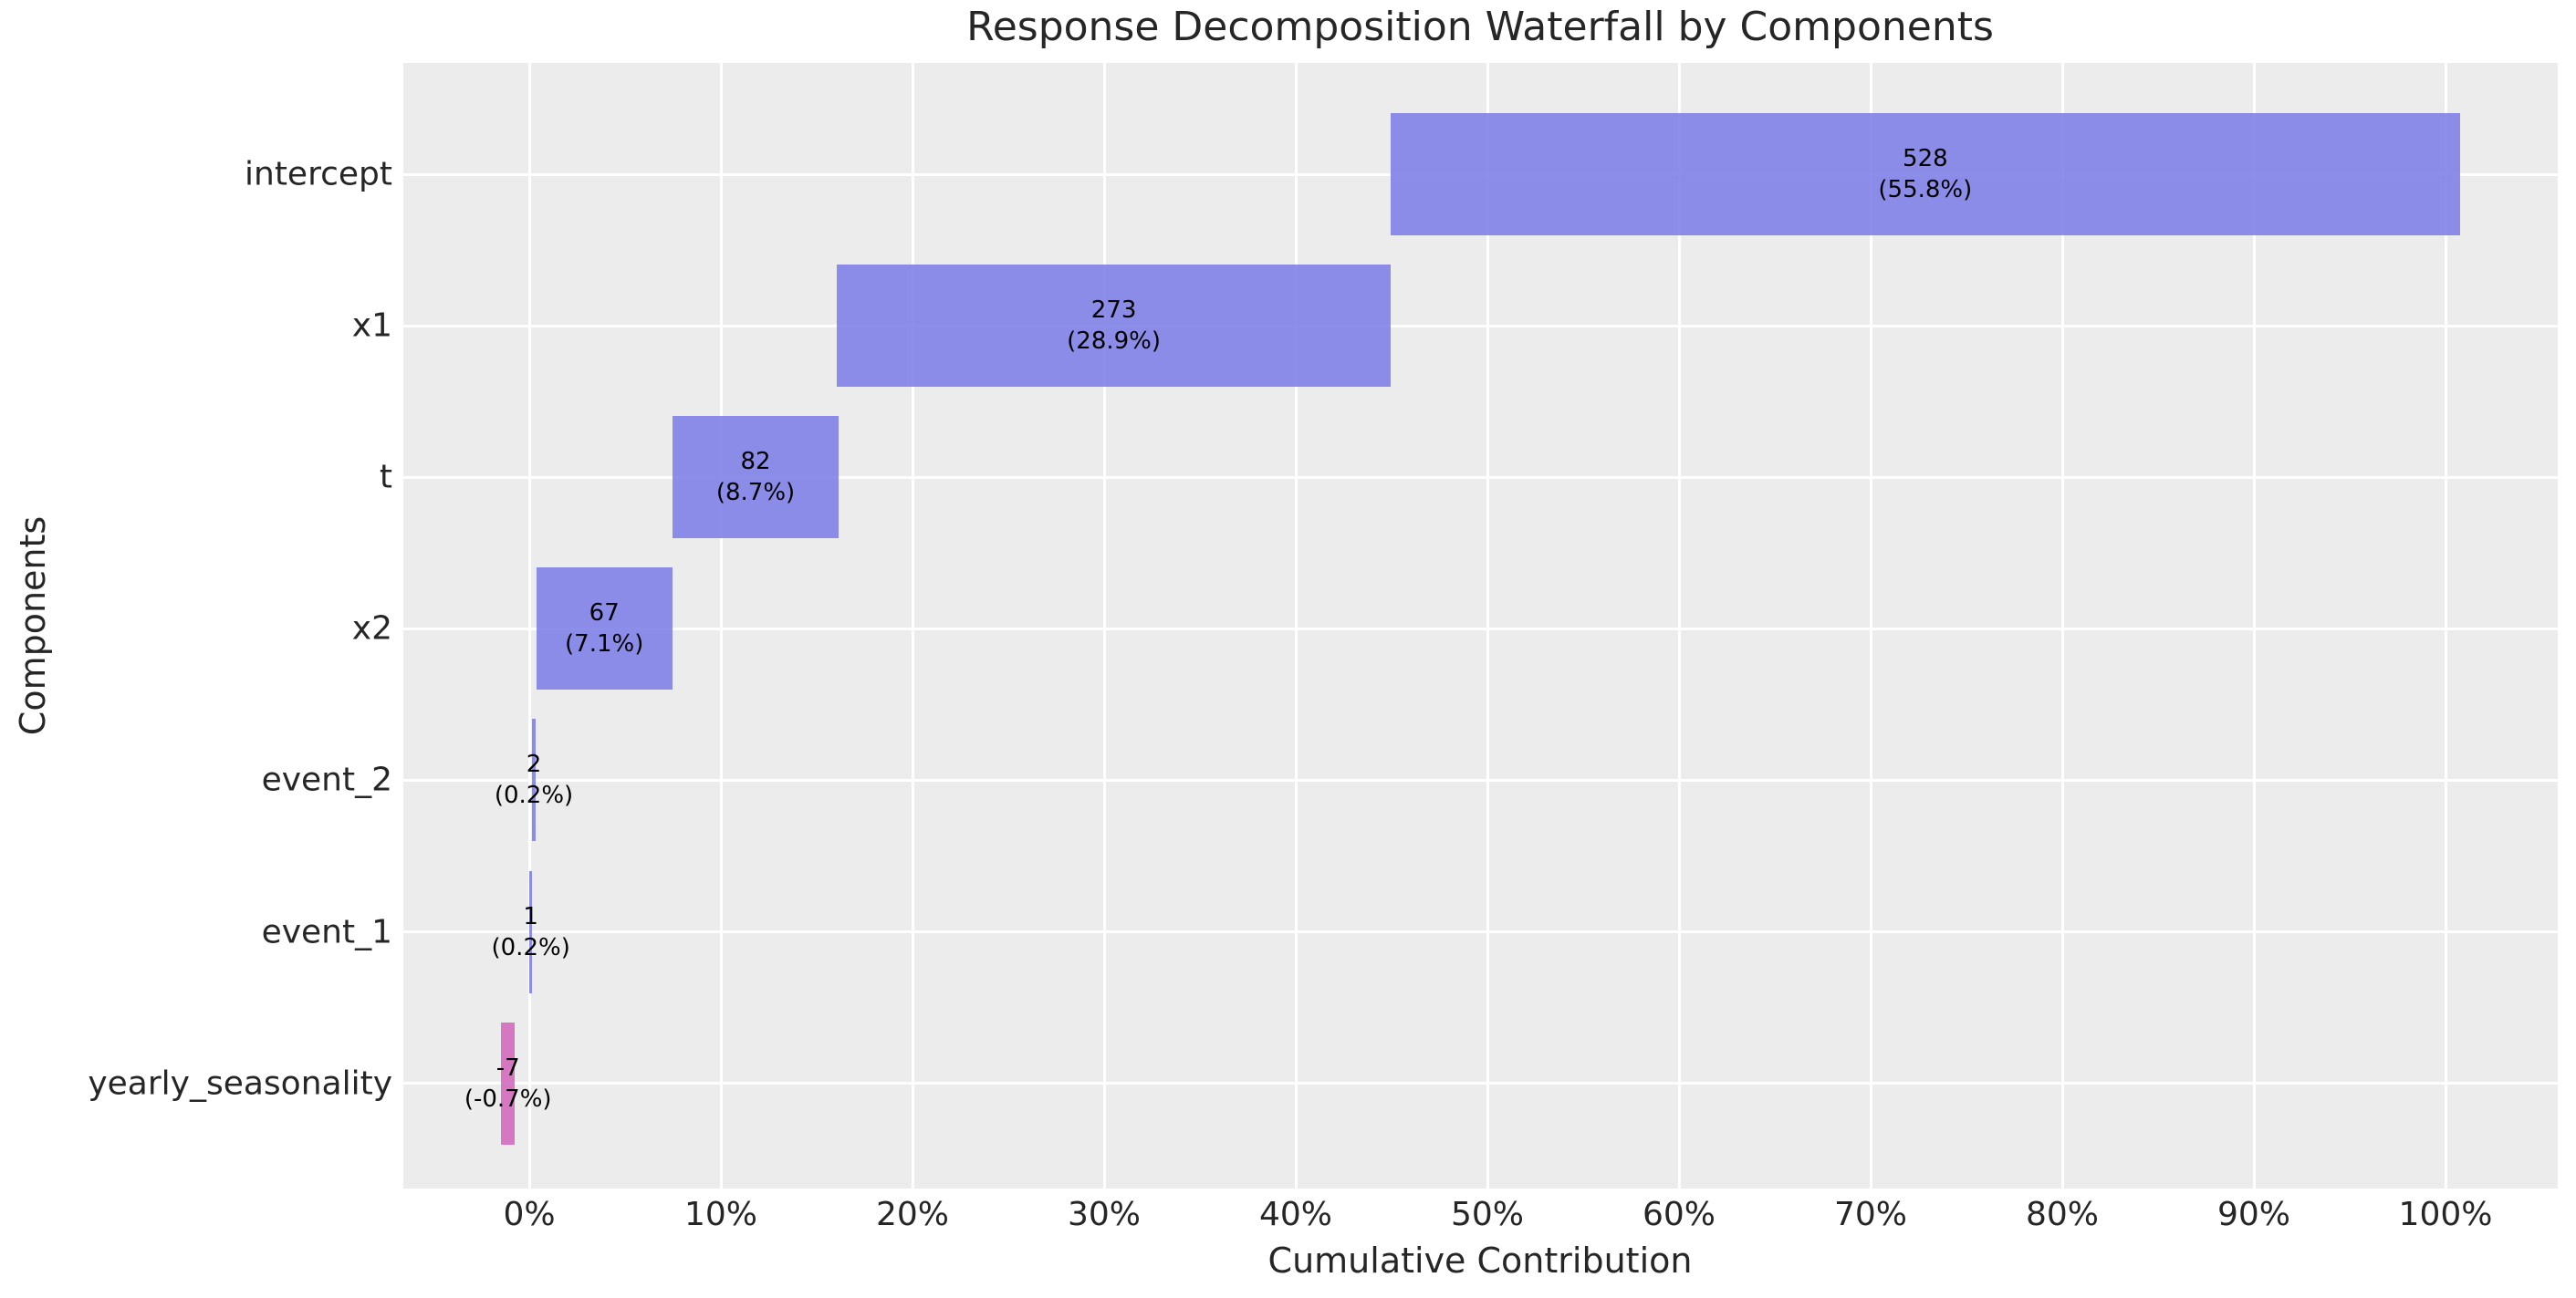  Describe the element at coordinates (2445, 1214) in the screenshot. I see `x-tick-label-100%: 100%` at that location.